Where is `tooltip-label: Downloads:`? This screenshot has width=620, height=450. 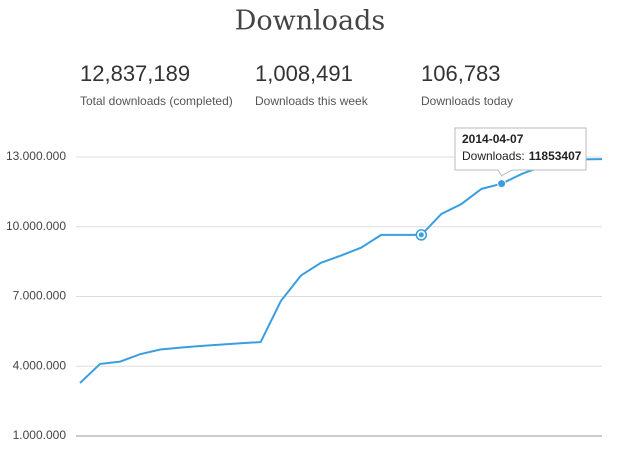 tooltip-label: Downloads: is located at coordinates (493, 156).